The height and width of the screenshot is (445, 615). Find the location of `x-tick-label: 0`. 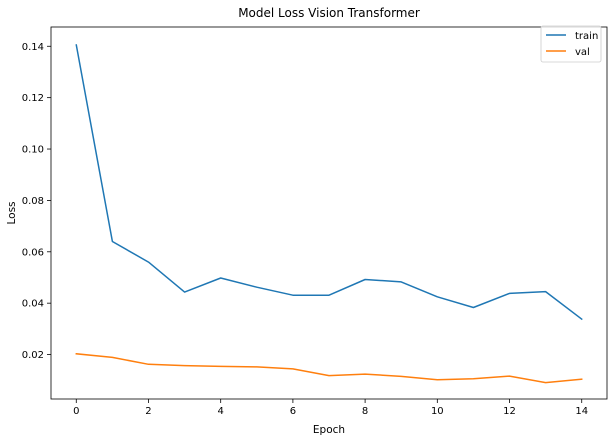

x-tick-label: 0 is located at coordinates (76, 411).